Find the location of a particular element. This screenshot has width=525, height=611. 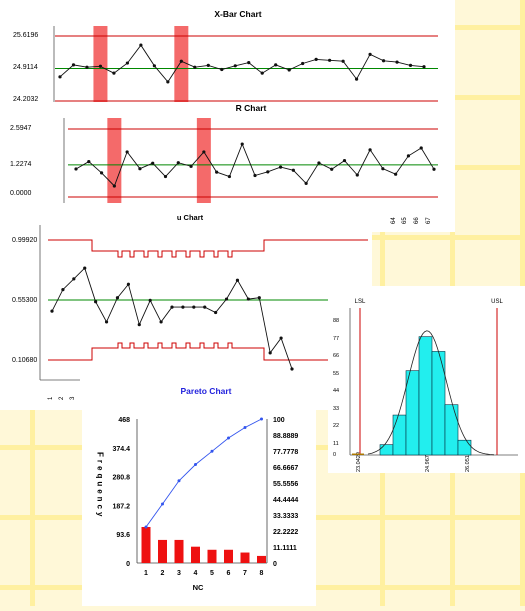

u-series-line is located at coordinates (172, 318).